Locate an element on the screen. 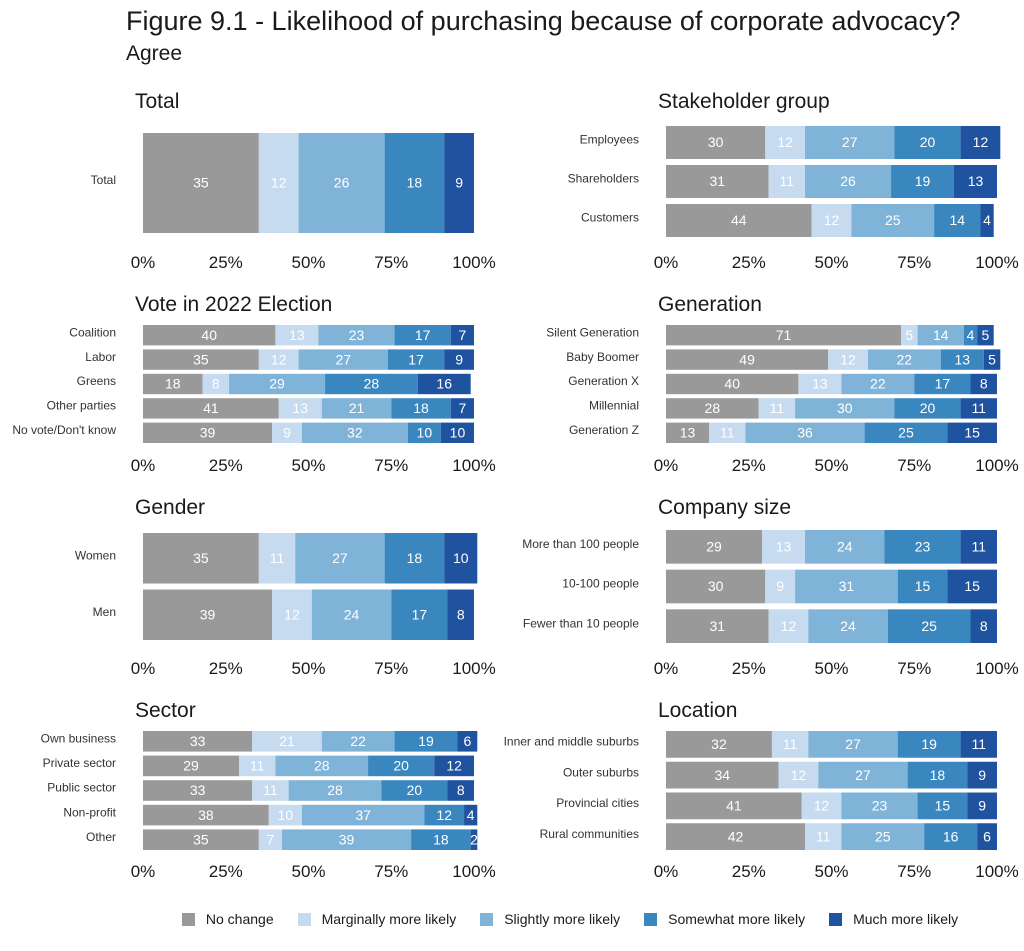 The image size is (1024, 951). data-label: 44 is located at coordinates (739, 220).